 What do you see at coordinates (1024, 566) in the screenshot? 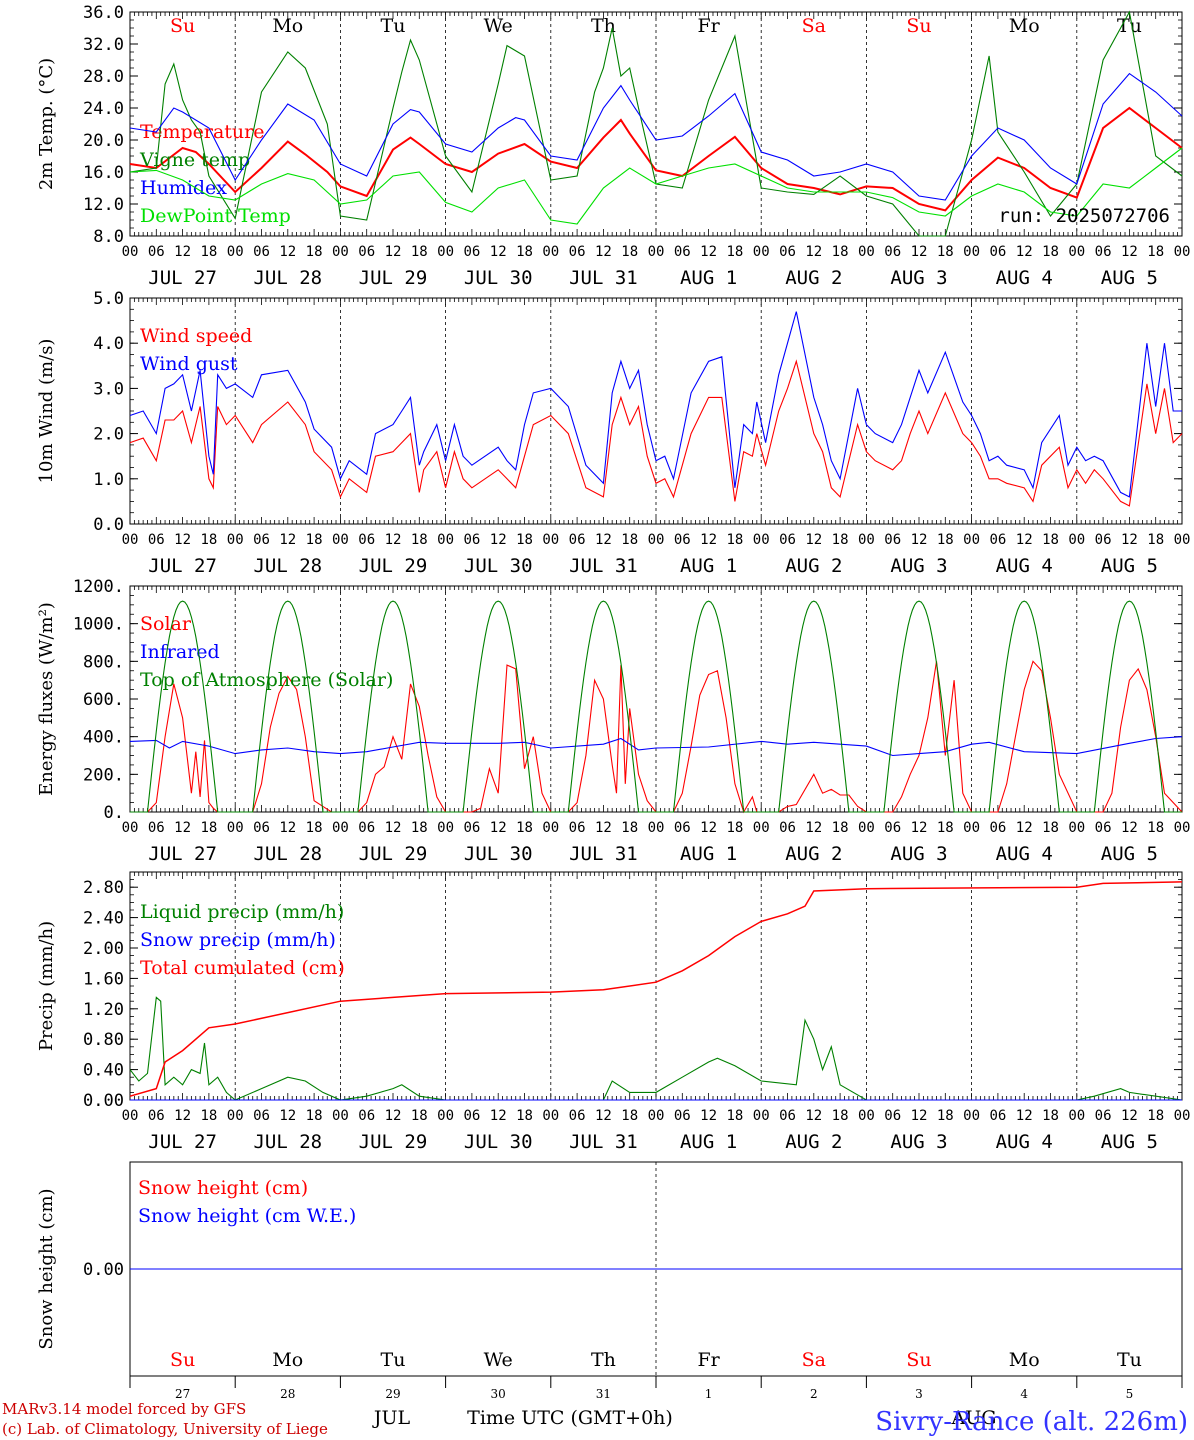
I see `date-label: AUG 4` at bounding box center [1024, 566].